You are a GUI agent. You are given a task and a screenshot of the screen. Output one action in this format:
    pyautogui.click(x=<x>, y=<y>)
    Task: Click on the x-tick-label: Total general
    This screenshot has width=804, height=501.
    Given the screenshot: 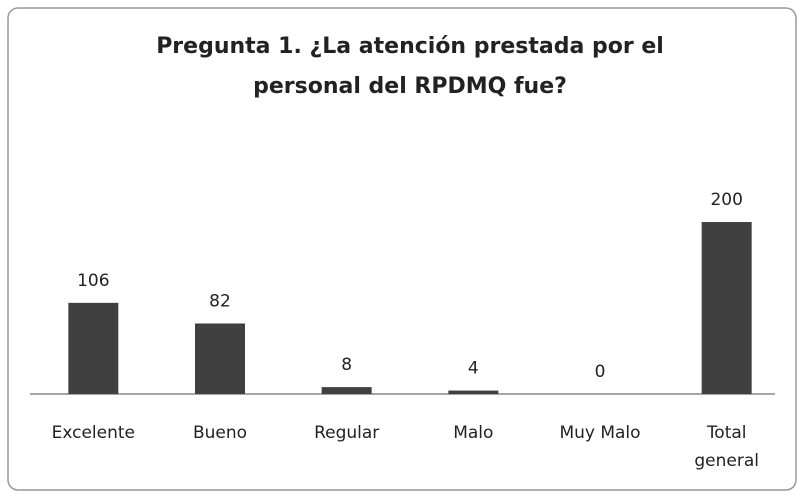 What is the action you would take?
    pyautogui.click(x=726, y=447)
    